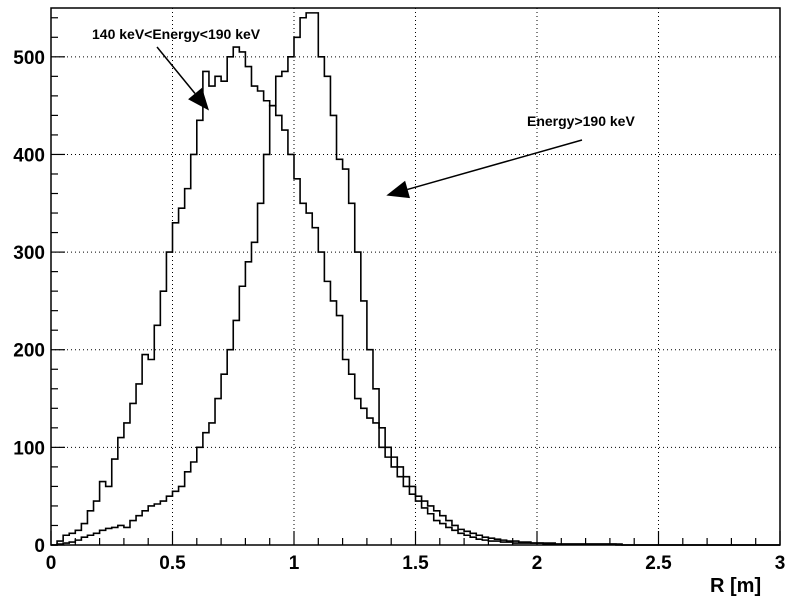  Describe the element at coordinates (29, 58) in the screenshot. I see `y-tick-label-5: 500` at that location.